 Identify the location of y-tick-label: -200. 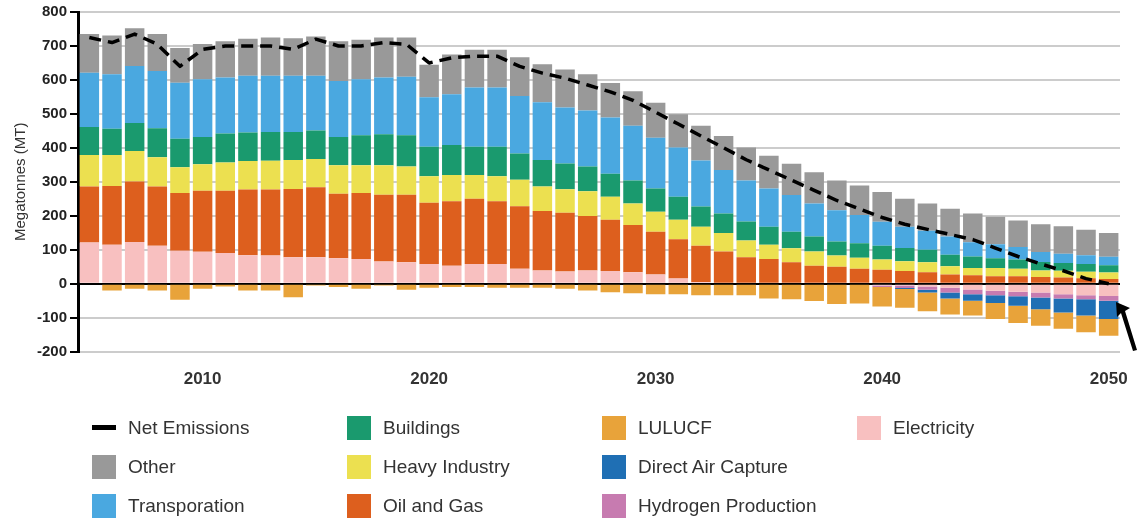
(52, 350).